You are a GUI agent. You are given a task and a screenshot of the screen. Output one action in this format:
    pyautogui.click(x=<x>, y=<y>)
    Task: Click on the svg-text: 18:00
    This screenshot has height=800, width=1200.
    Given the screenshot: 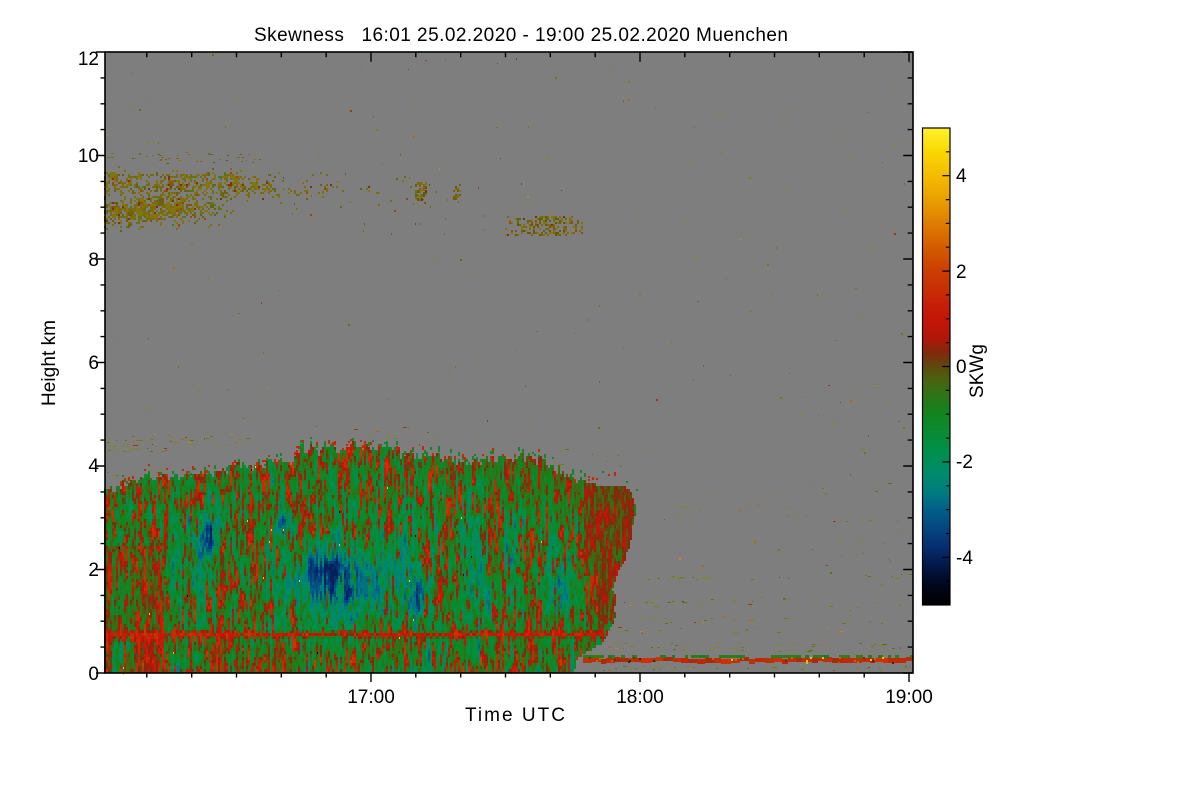 What is the action you would take?
    pyautogui.click(x=640, y=697)
    